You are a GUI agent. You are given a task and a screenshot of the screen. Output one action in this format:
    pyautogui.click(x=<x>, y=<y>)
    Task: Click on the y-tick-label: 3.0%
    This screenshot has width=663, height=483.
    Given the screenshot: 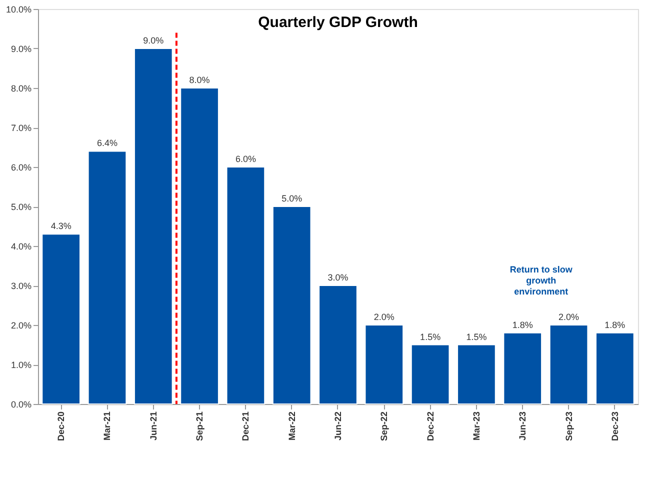 What is the action you would take?
    pyautogui.click(x=21, y=286)
    